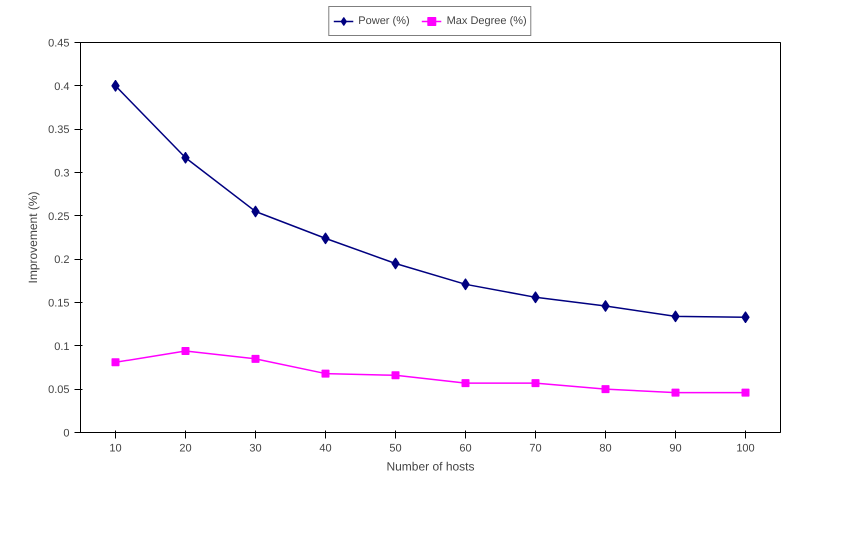  Describe the element at coordinates (62, 346) in the screenshot. I see `y-tick-label: 0.1` at that location.